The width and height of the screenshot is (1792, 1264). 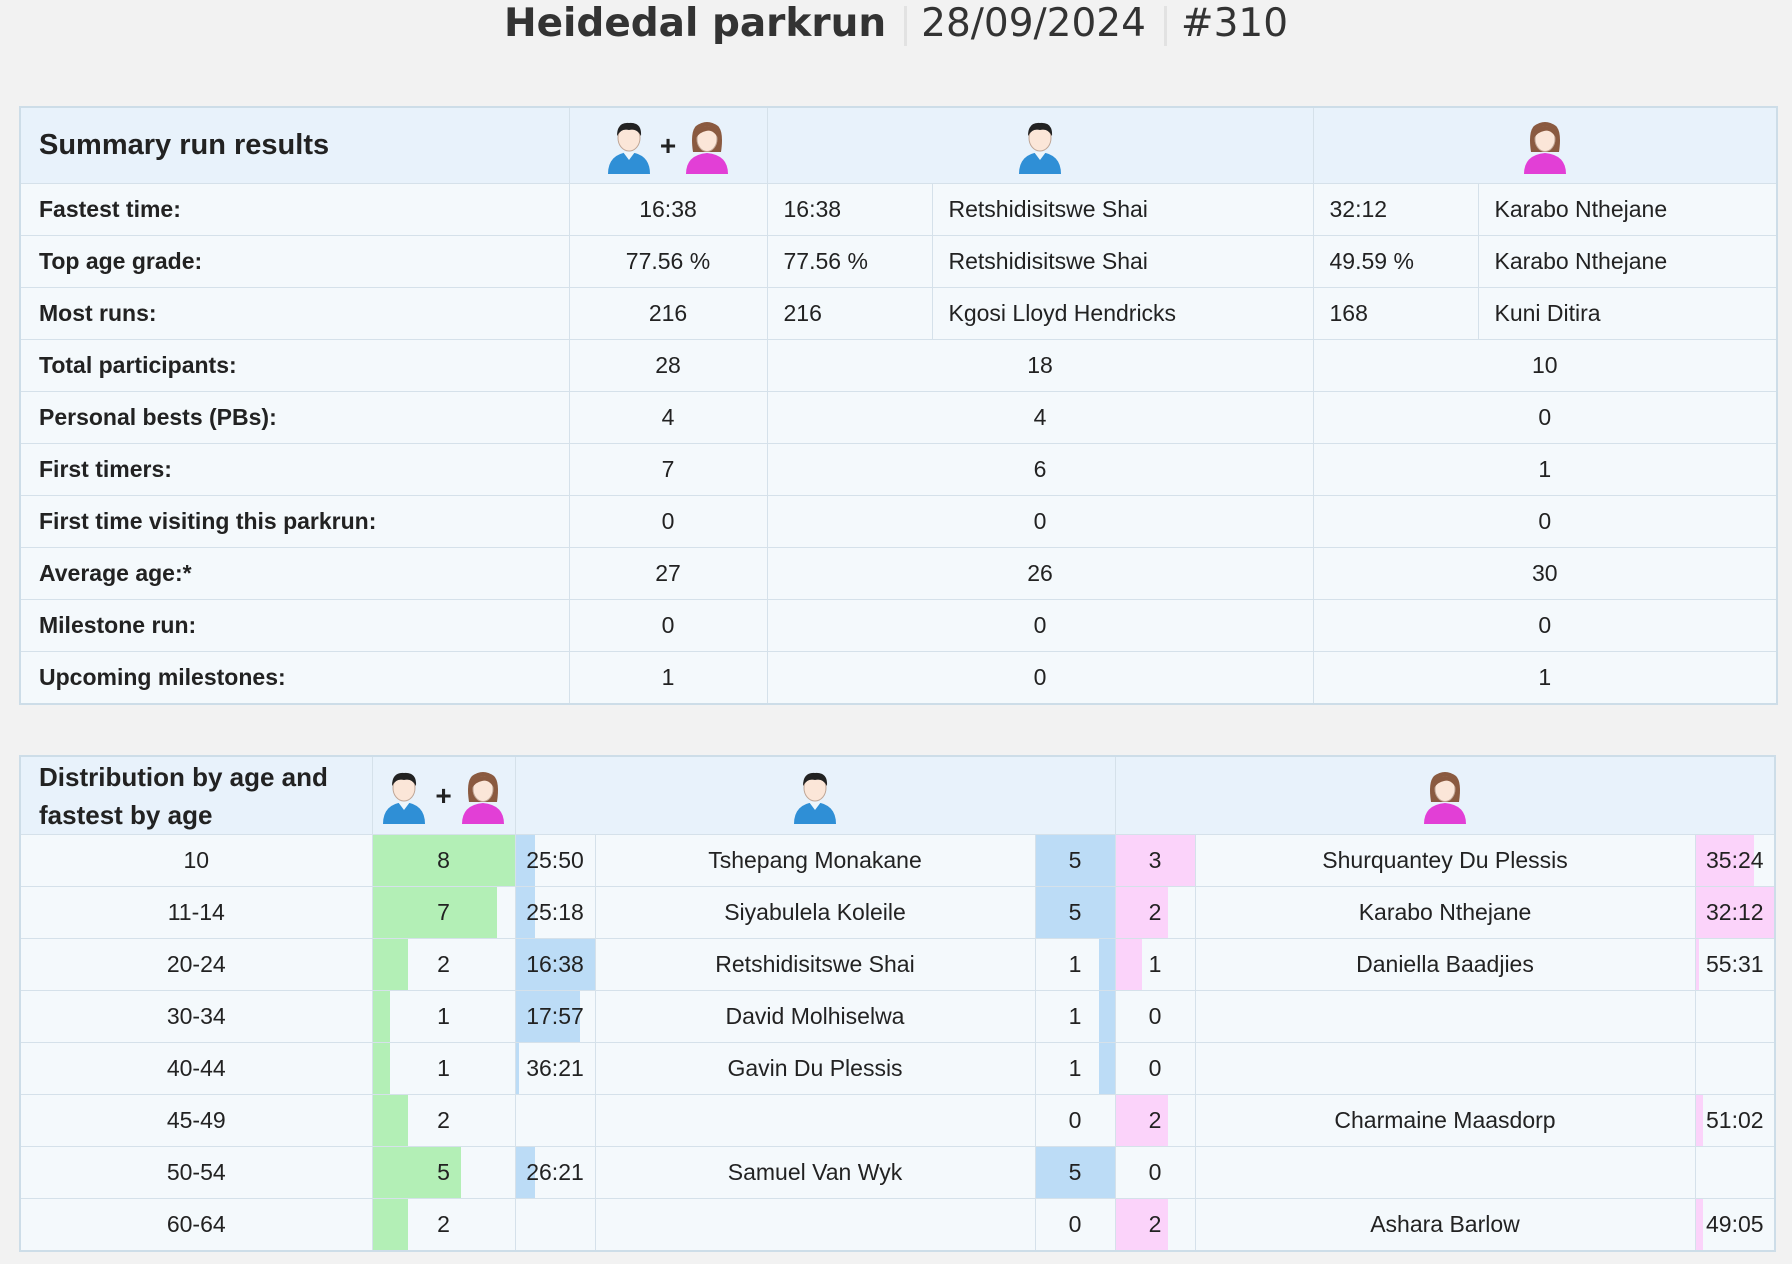 I want to click on summary-row-label: Fastest time:, so click(x=294, y=209).